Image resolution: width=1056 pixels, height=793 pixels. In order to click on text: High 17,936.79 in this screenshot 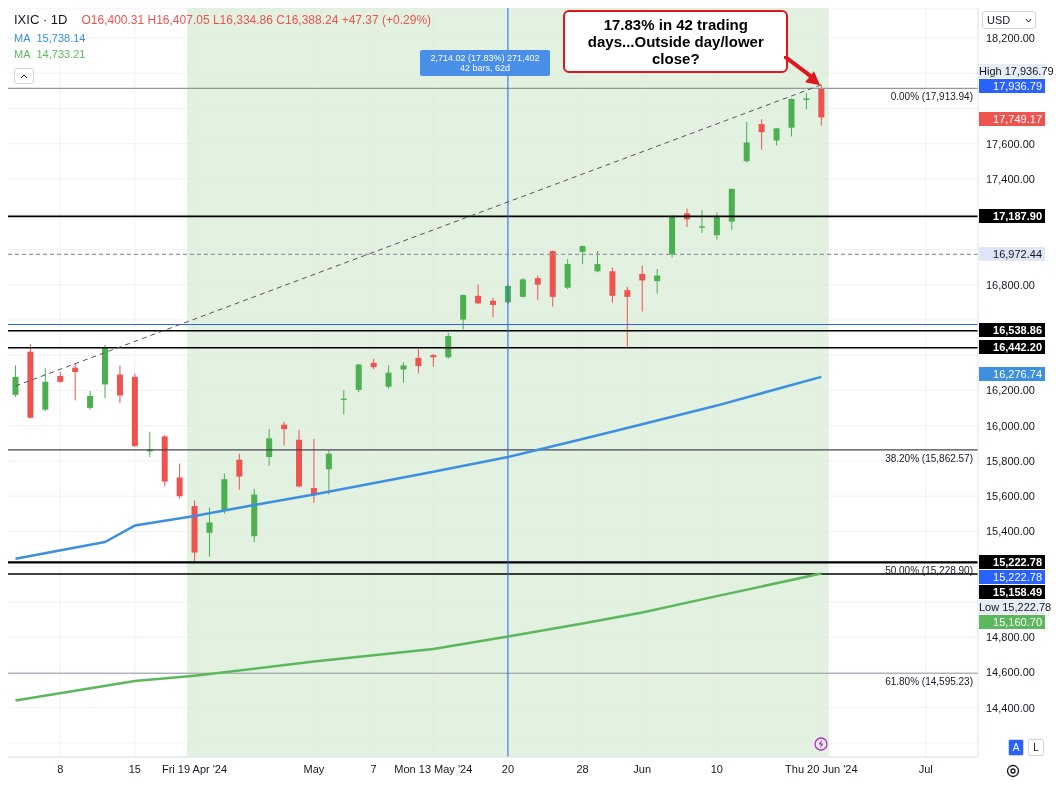, I will do `click(1016, 70)`.